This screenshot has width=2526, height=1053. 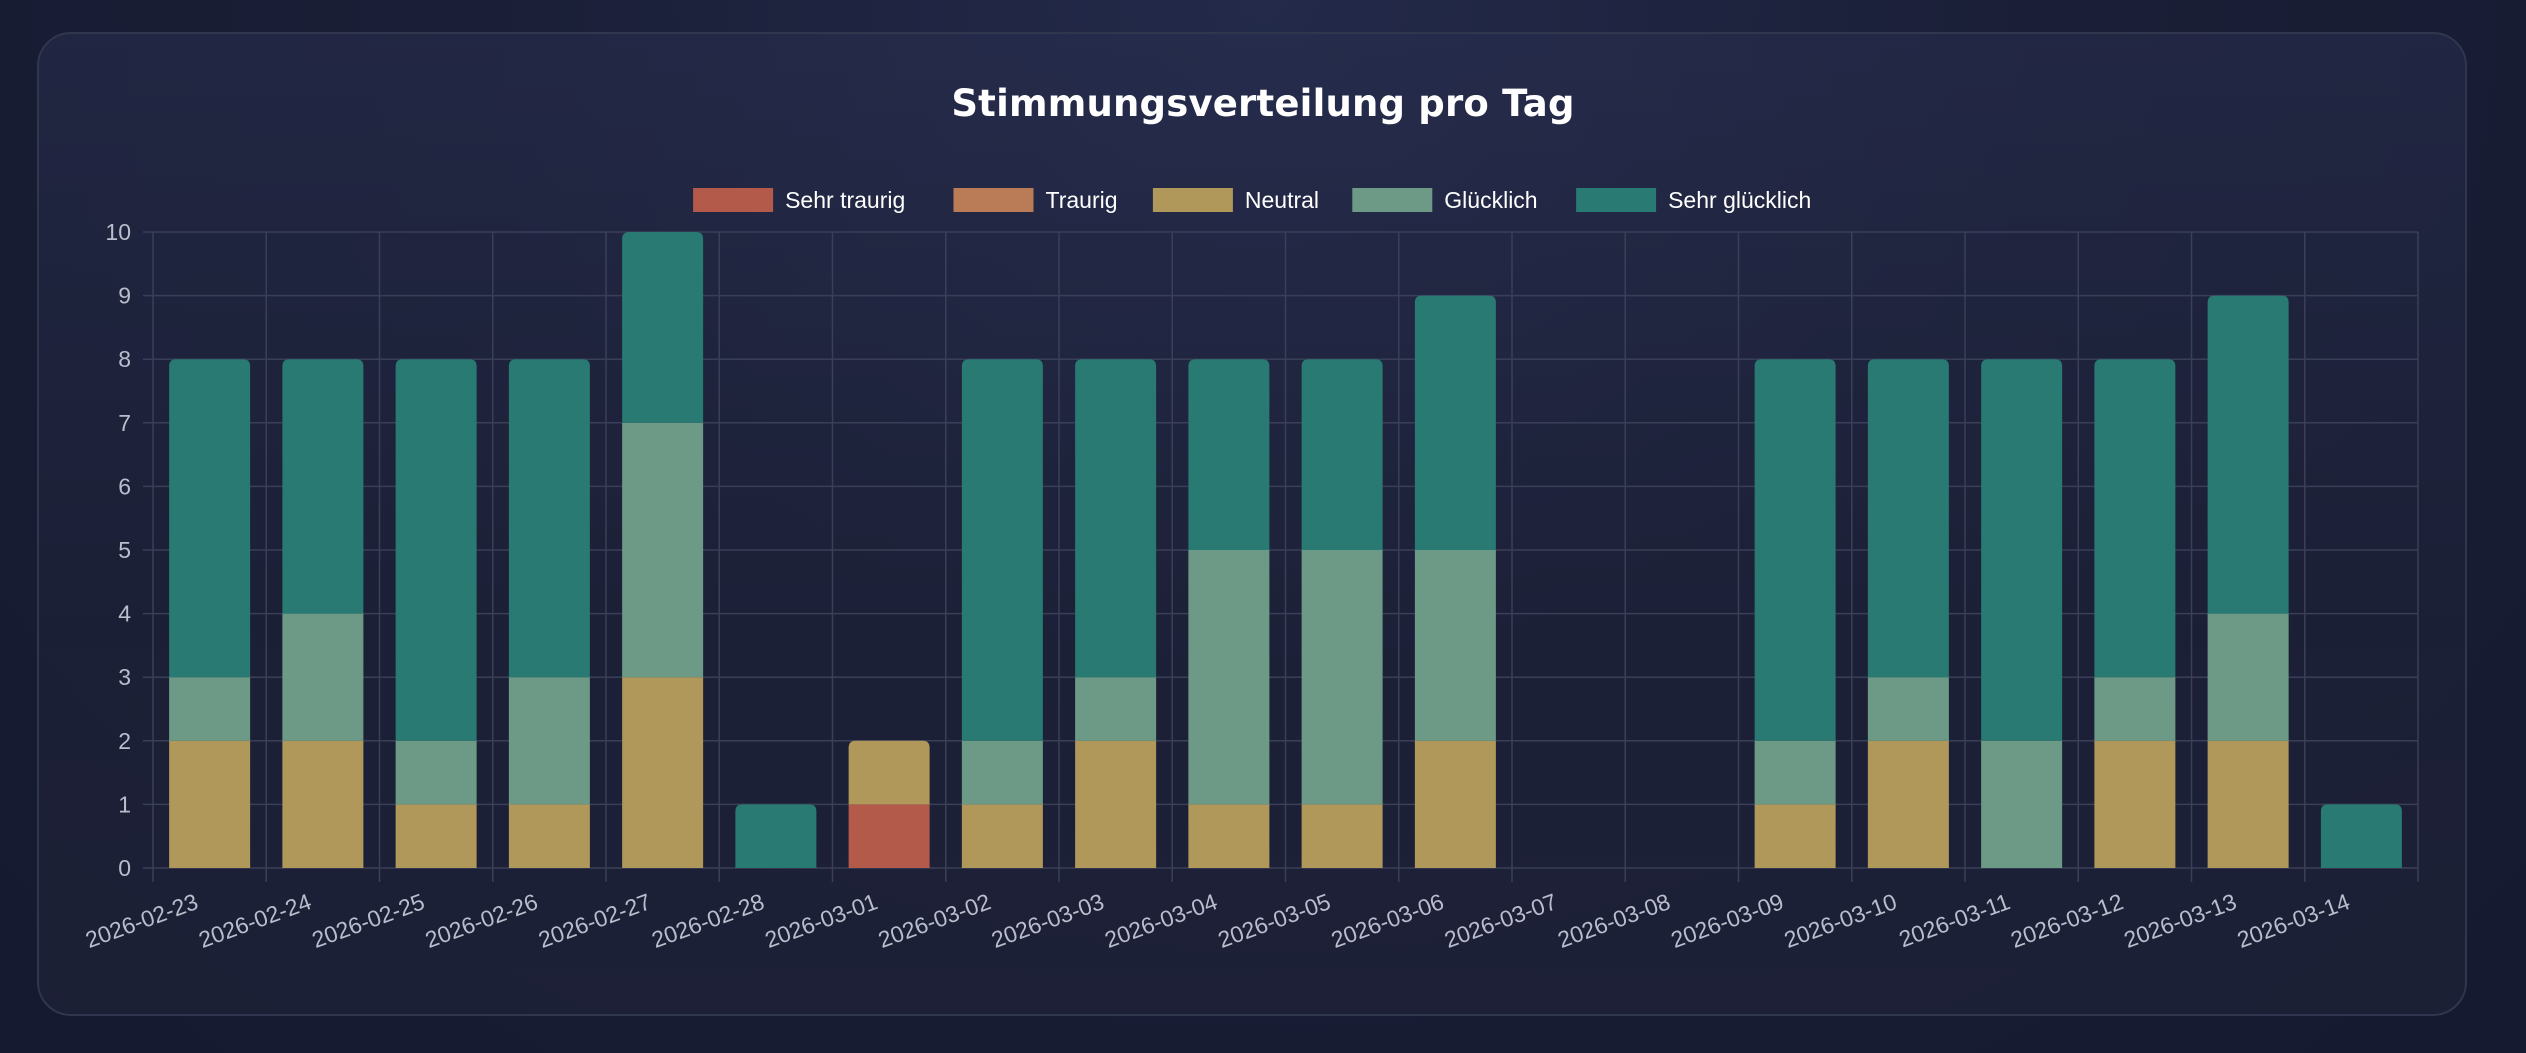 I want to click on x-tick-label: 2026-03-03, so click(x=1047, y=920).